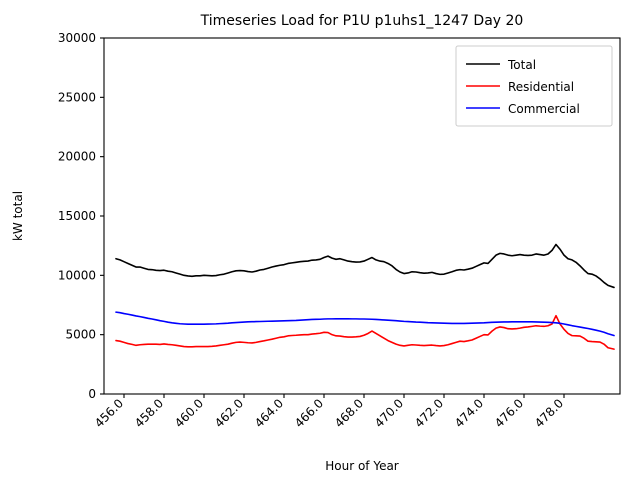 This screenshot has height=480, width=640. Describe the element at coordinates (77, 216) in the screenshot. I see `y-tick-label: 15000` at that location.